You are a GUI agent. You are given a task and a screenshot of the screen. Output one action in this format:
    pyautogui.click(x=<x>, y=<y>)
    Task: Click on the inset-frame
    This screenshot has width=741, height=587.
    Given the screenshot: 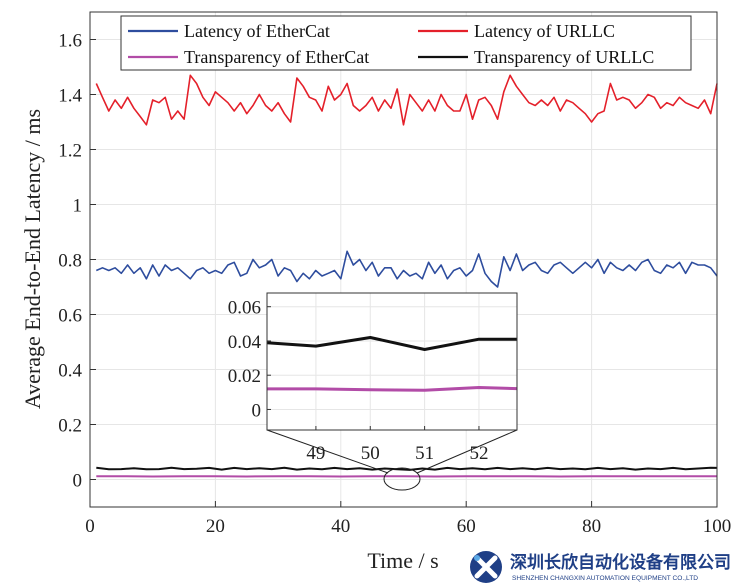 What is the action you would take?
    pyautogui.click(x=392, y=361)
    